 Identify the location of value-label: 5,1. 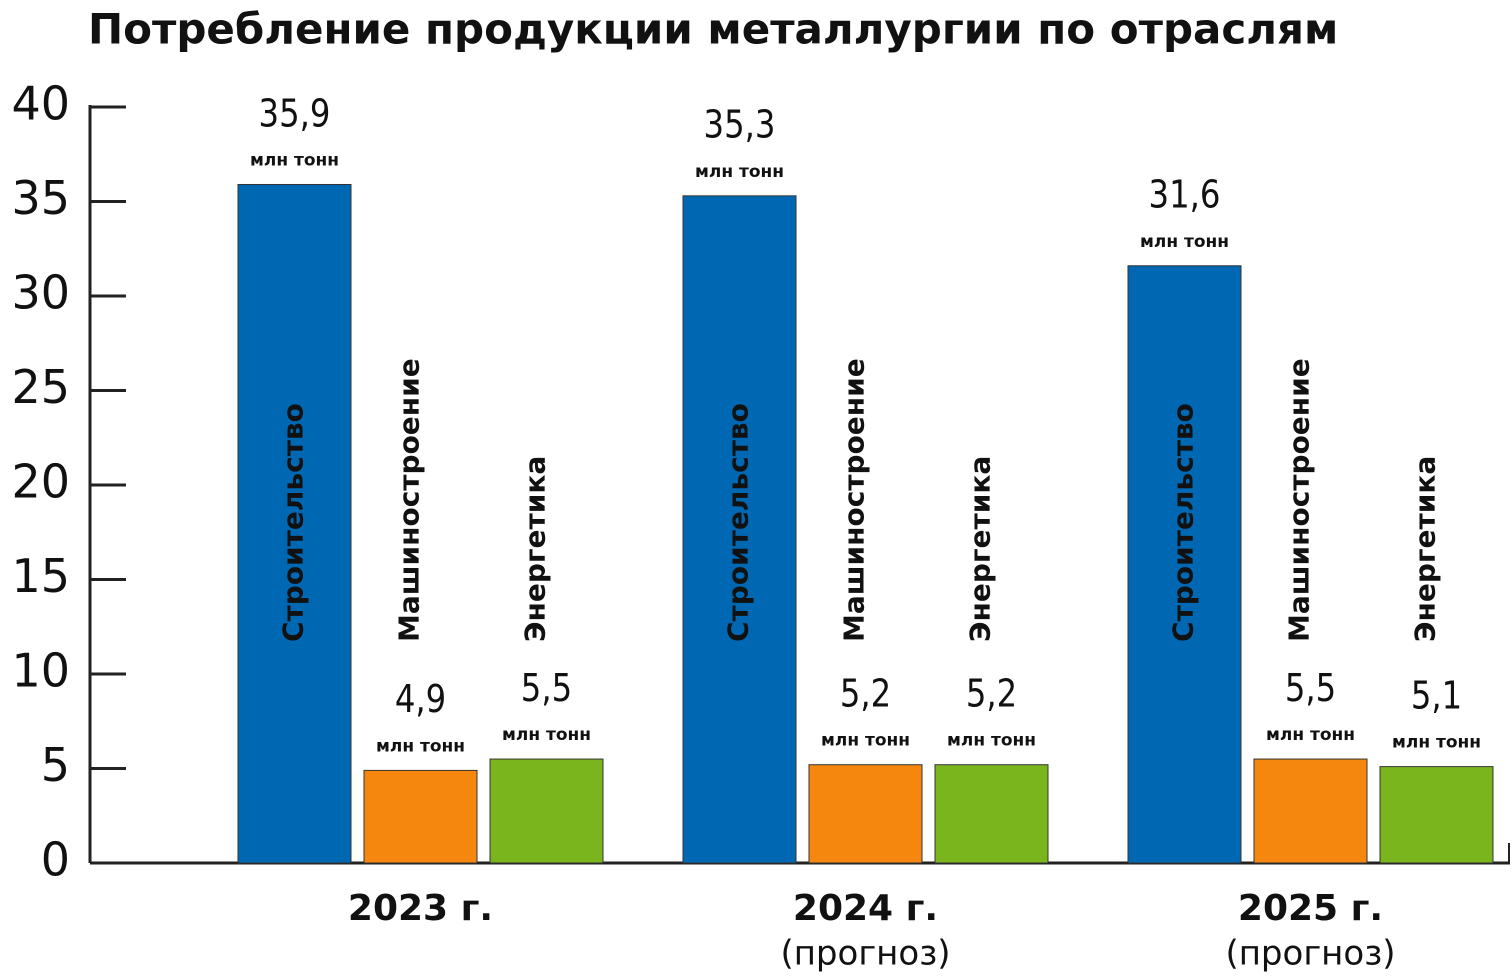
(1436, 696).